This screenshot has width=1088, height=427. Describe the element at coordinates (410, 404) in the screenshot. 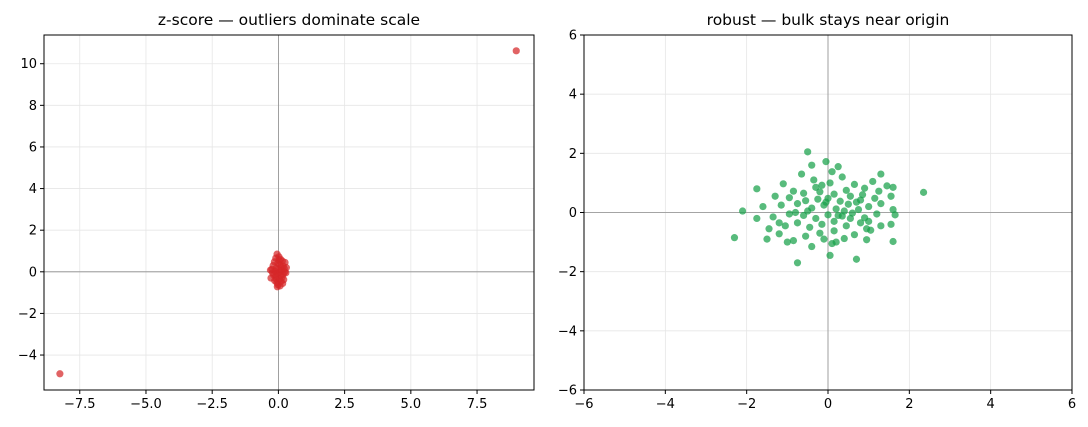

I see `z-score-x-tick-label: 5.0` at that location.